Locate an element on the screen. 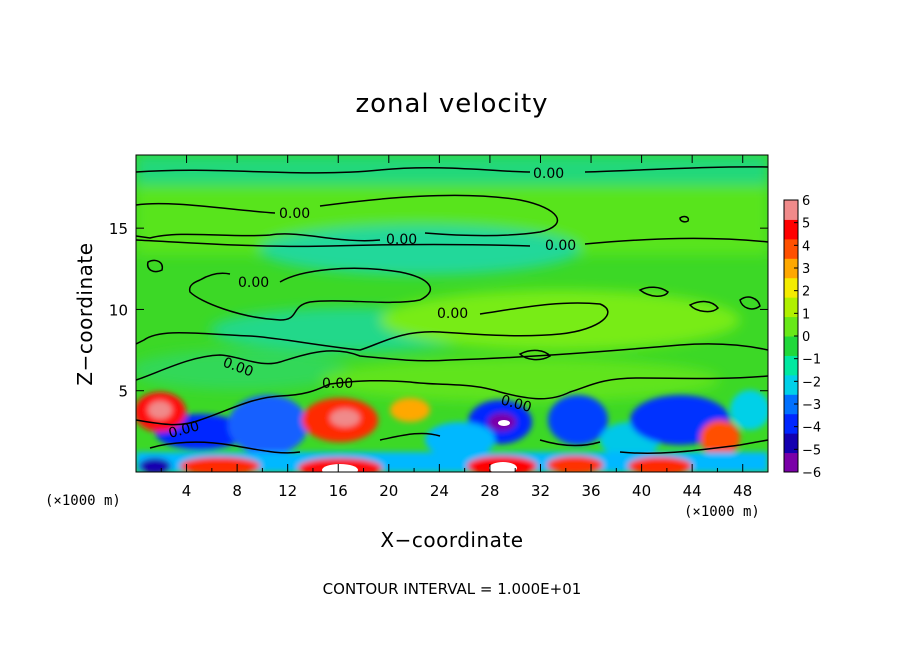 This screenshot has width=904, height=654. x-tick-label: 12 is located at coordinates (287, 491).